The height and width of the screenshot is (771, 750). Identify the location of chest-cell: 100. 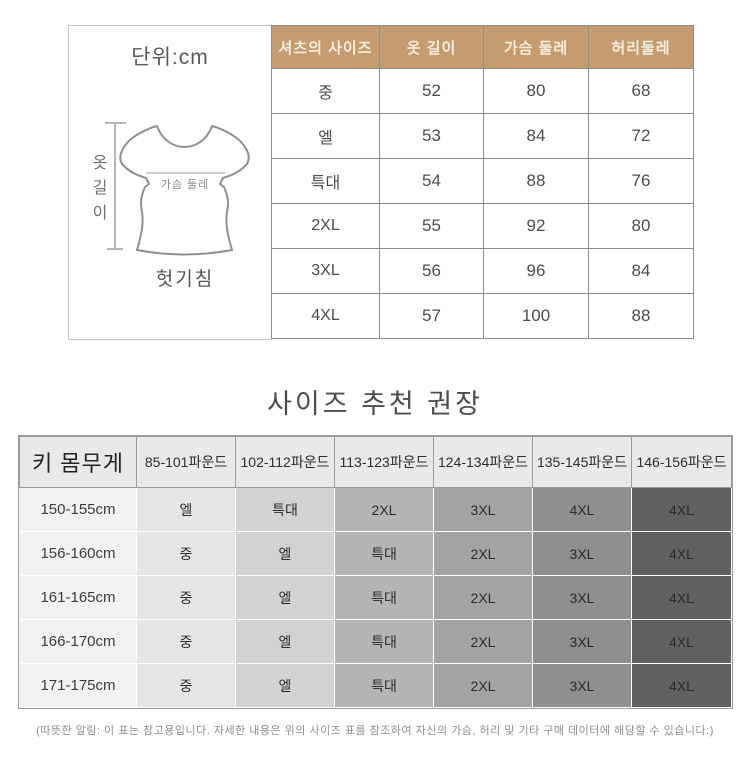
(536, 316).